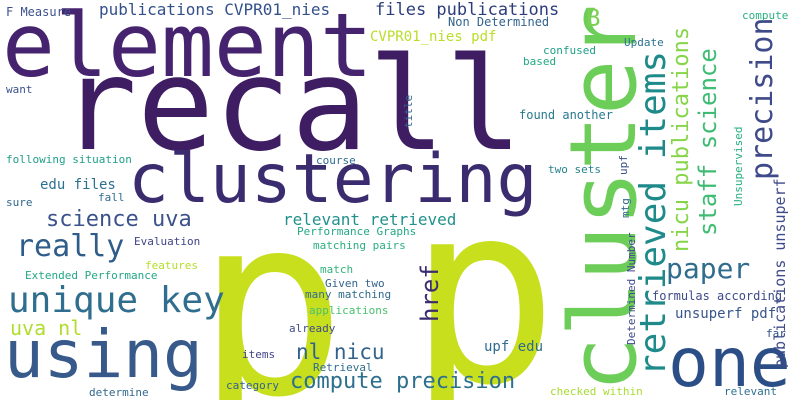 The image size is (800, 400). Describe the element at coordinates (681, 139) in the screenshot. I see `word: nicu publications` at that location.